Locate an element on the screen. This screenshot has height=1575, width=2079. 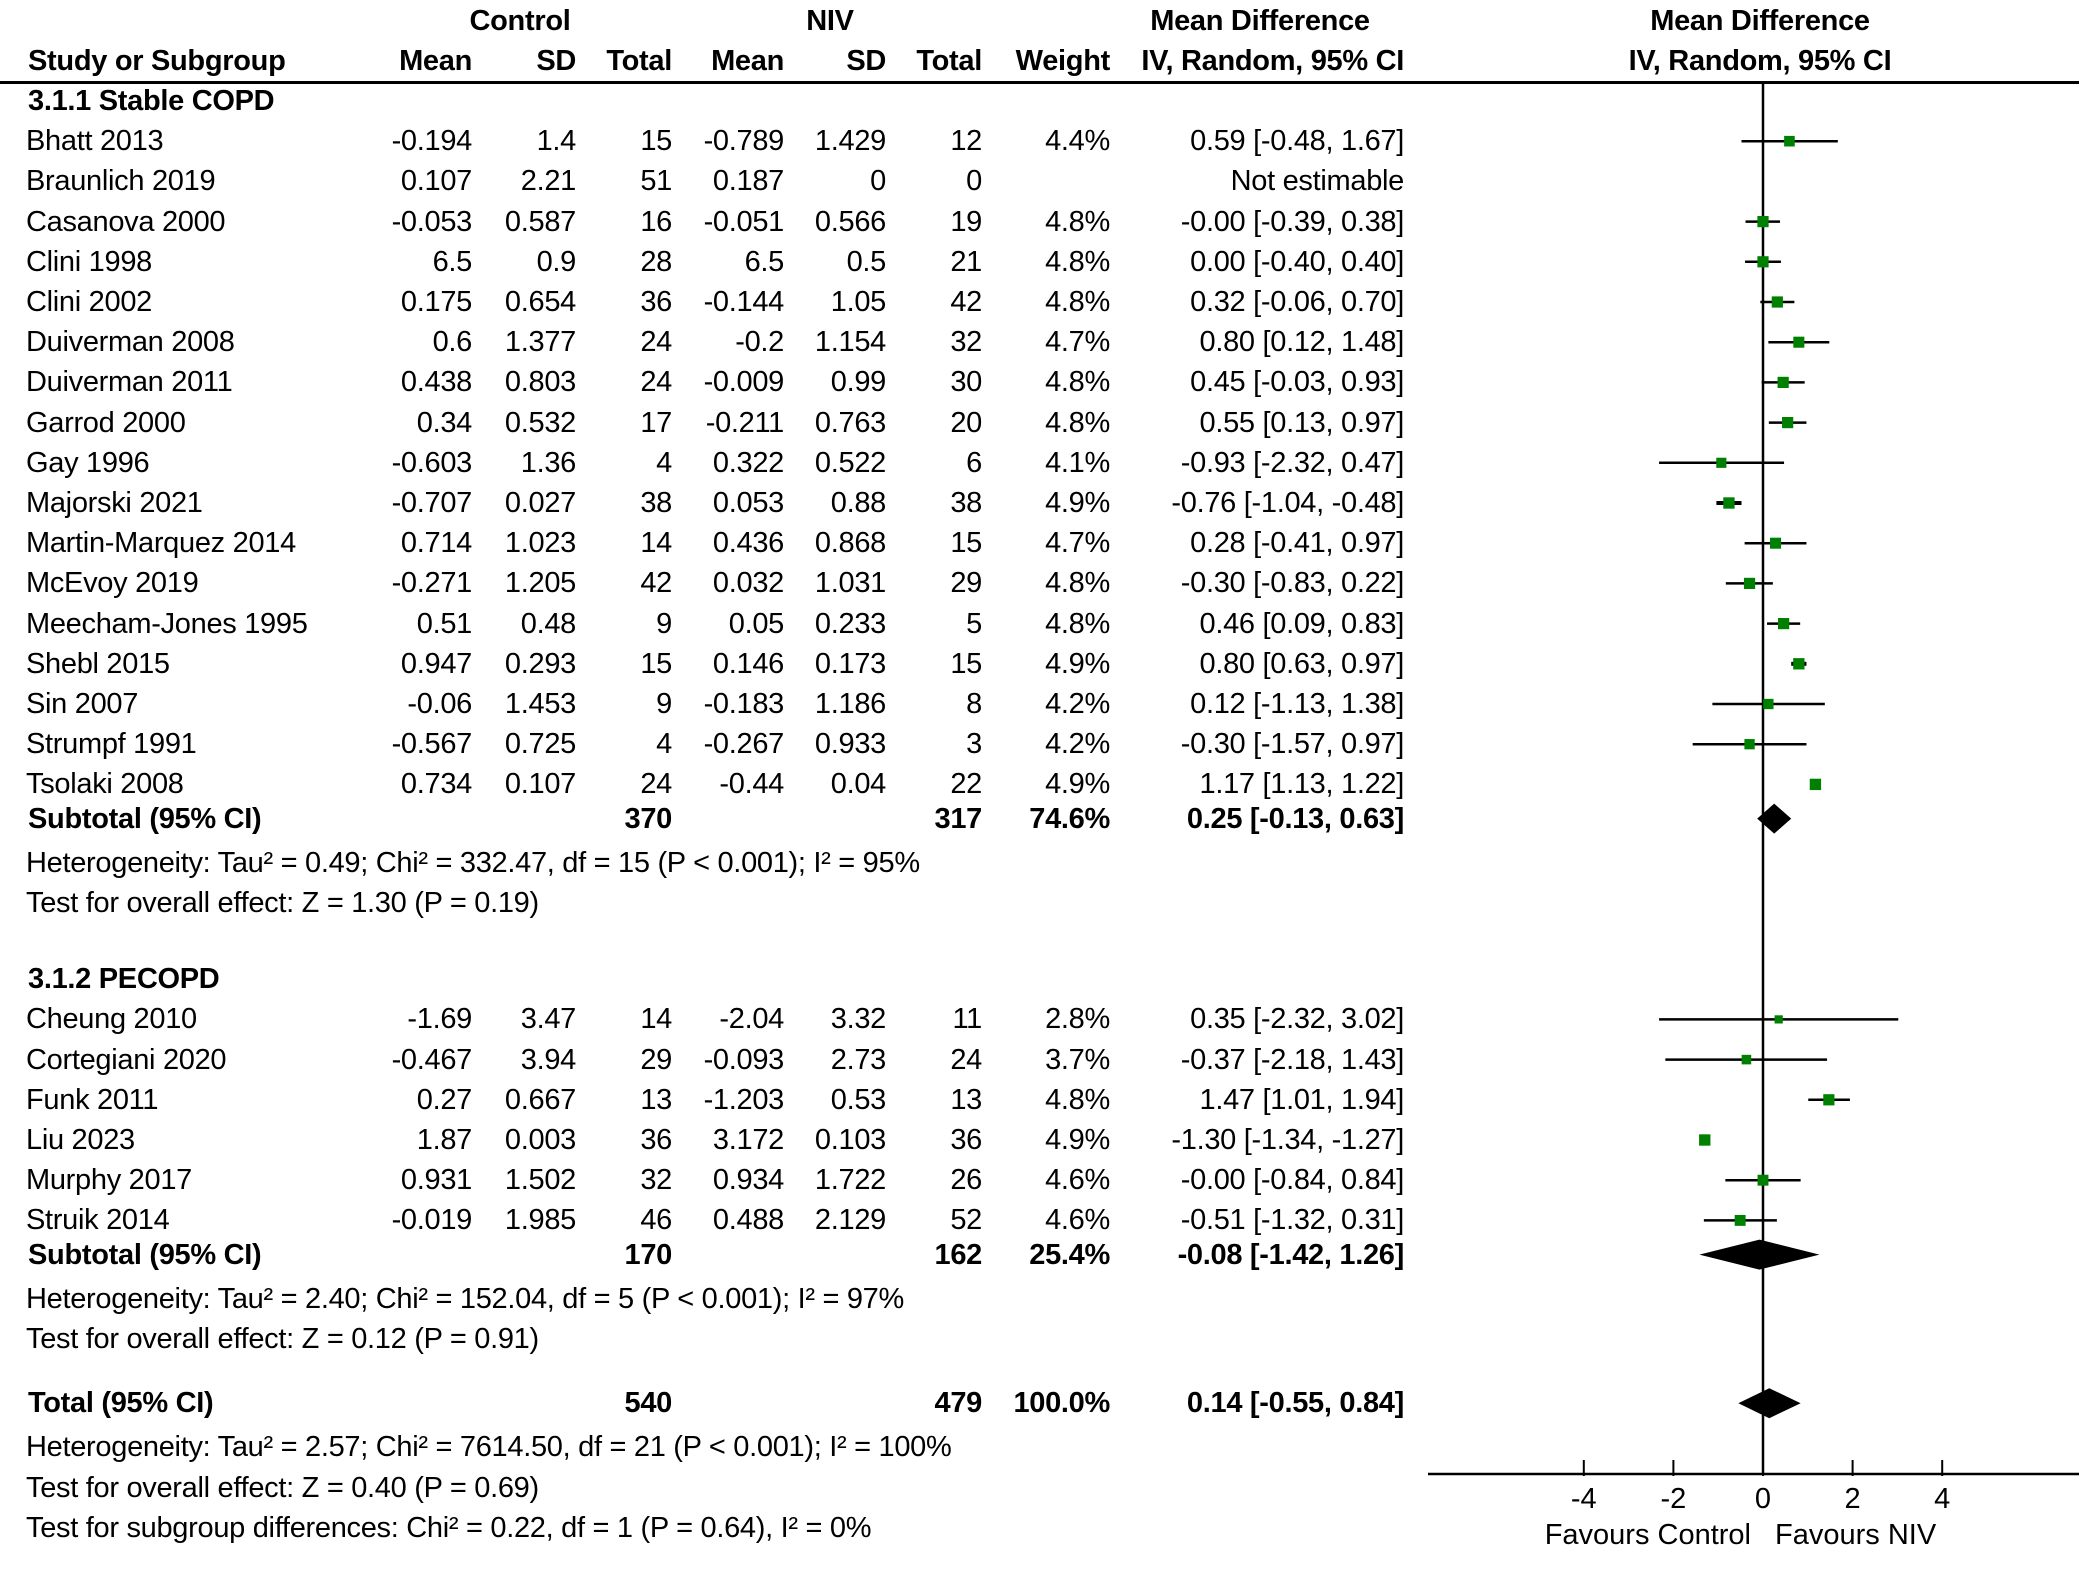
cell-c-total: 15 is located at coordinates (656, 663).